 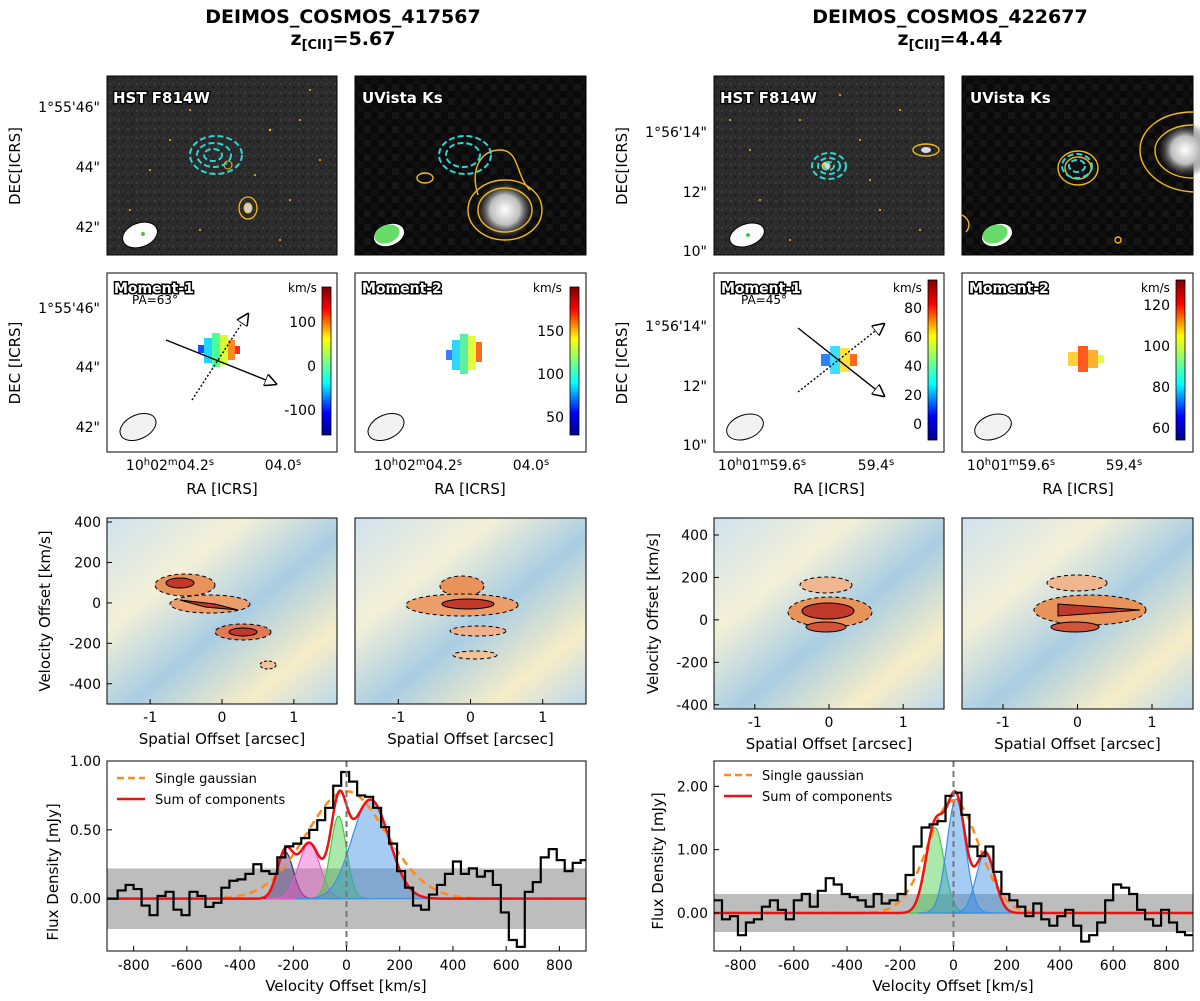 What do you see at coordinates (418, 465) in the screenshot?
I see `obj1-mom2-xtick-main: 10h02m04.2s` at bounding box center [418, 465].